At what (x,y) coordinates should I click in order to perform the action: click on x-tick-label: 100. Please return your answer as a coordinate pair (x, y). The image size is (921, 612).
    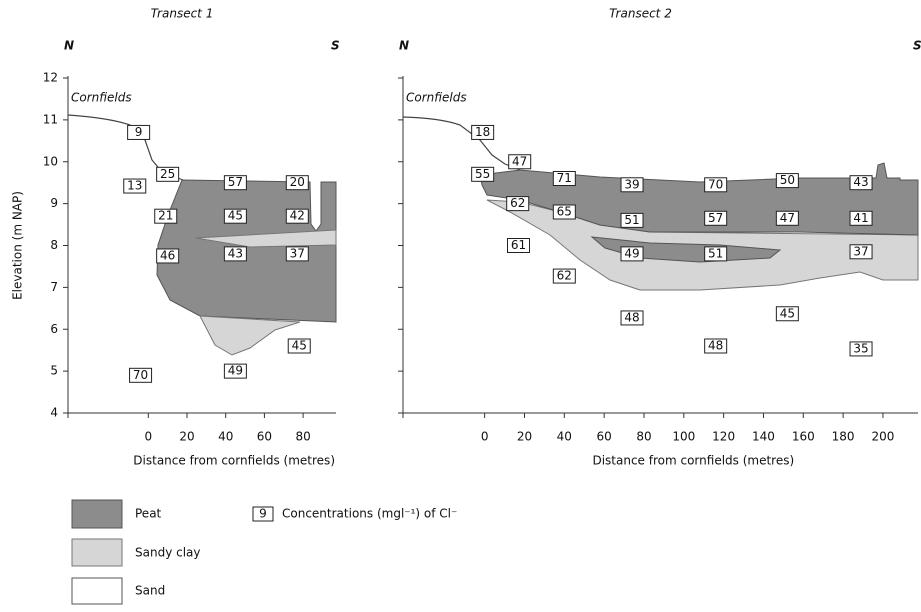
    Looking at the image, I should click on (683, 437).